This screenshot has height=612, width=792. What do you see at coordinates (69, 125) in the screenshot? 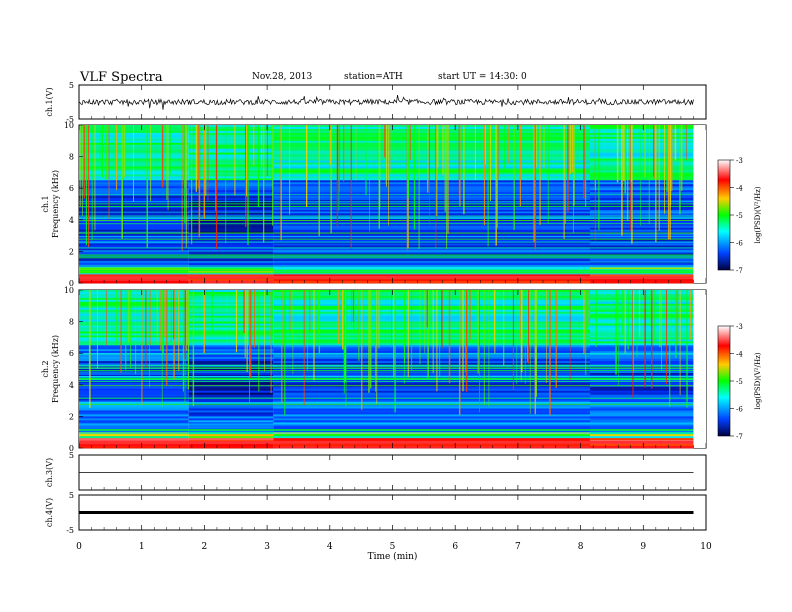
I see `y-tick-label: 10` at bounding box center [69, 125].